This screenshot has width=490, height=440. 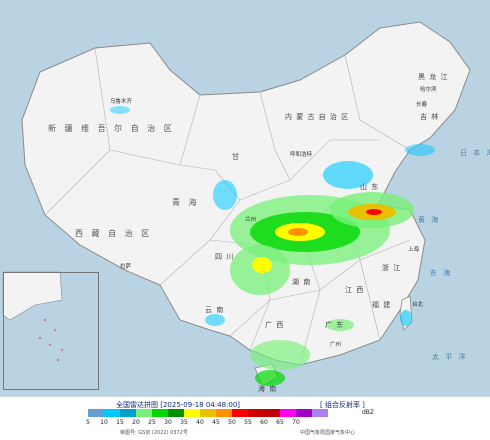 What do you see at coordinates (441, 273) in the screenshot?
I see `label-east-sea: 东 海` at bounding box center [441, 273].